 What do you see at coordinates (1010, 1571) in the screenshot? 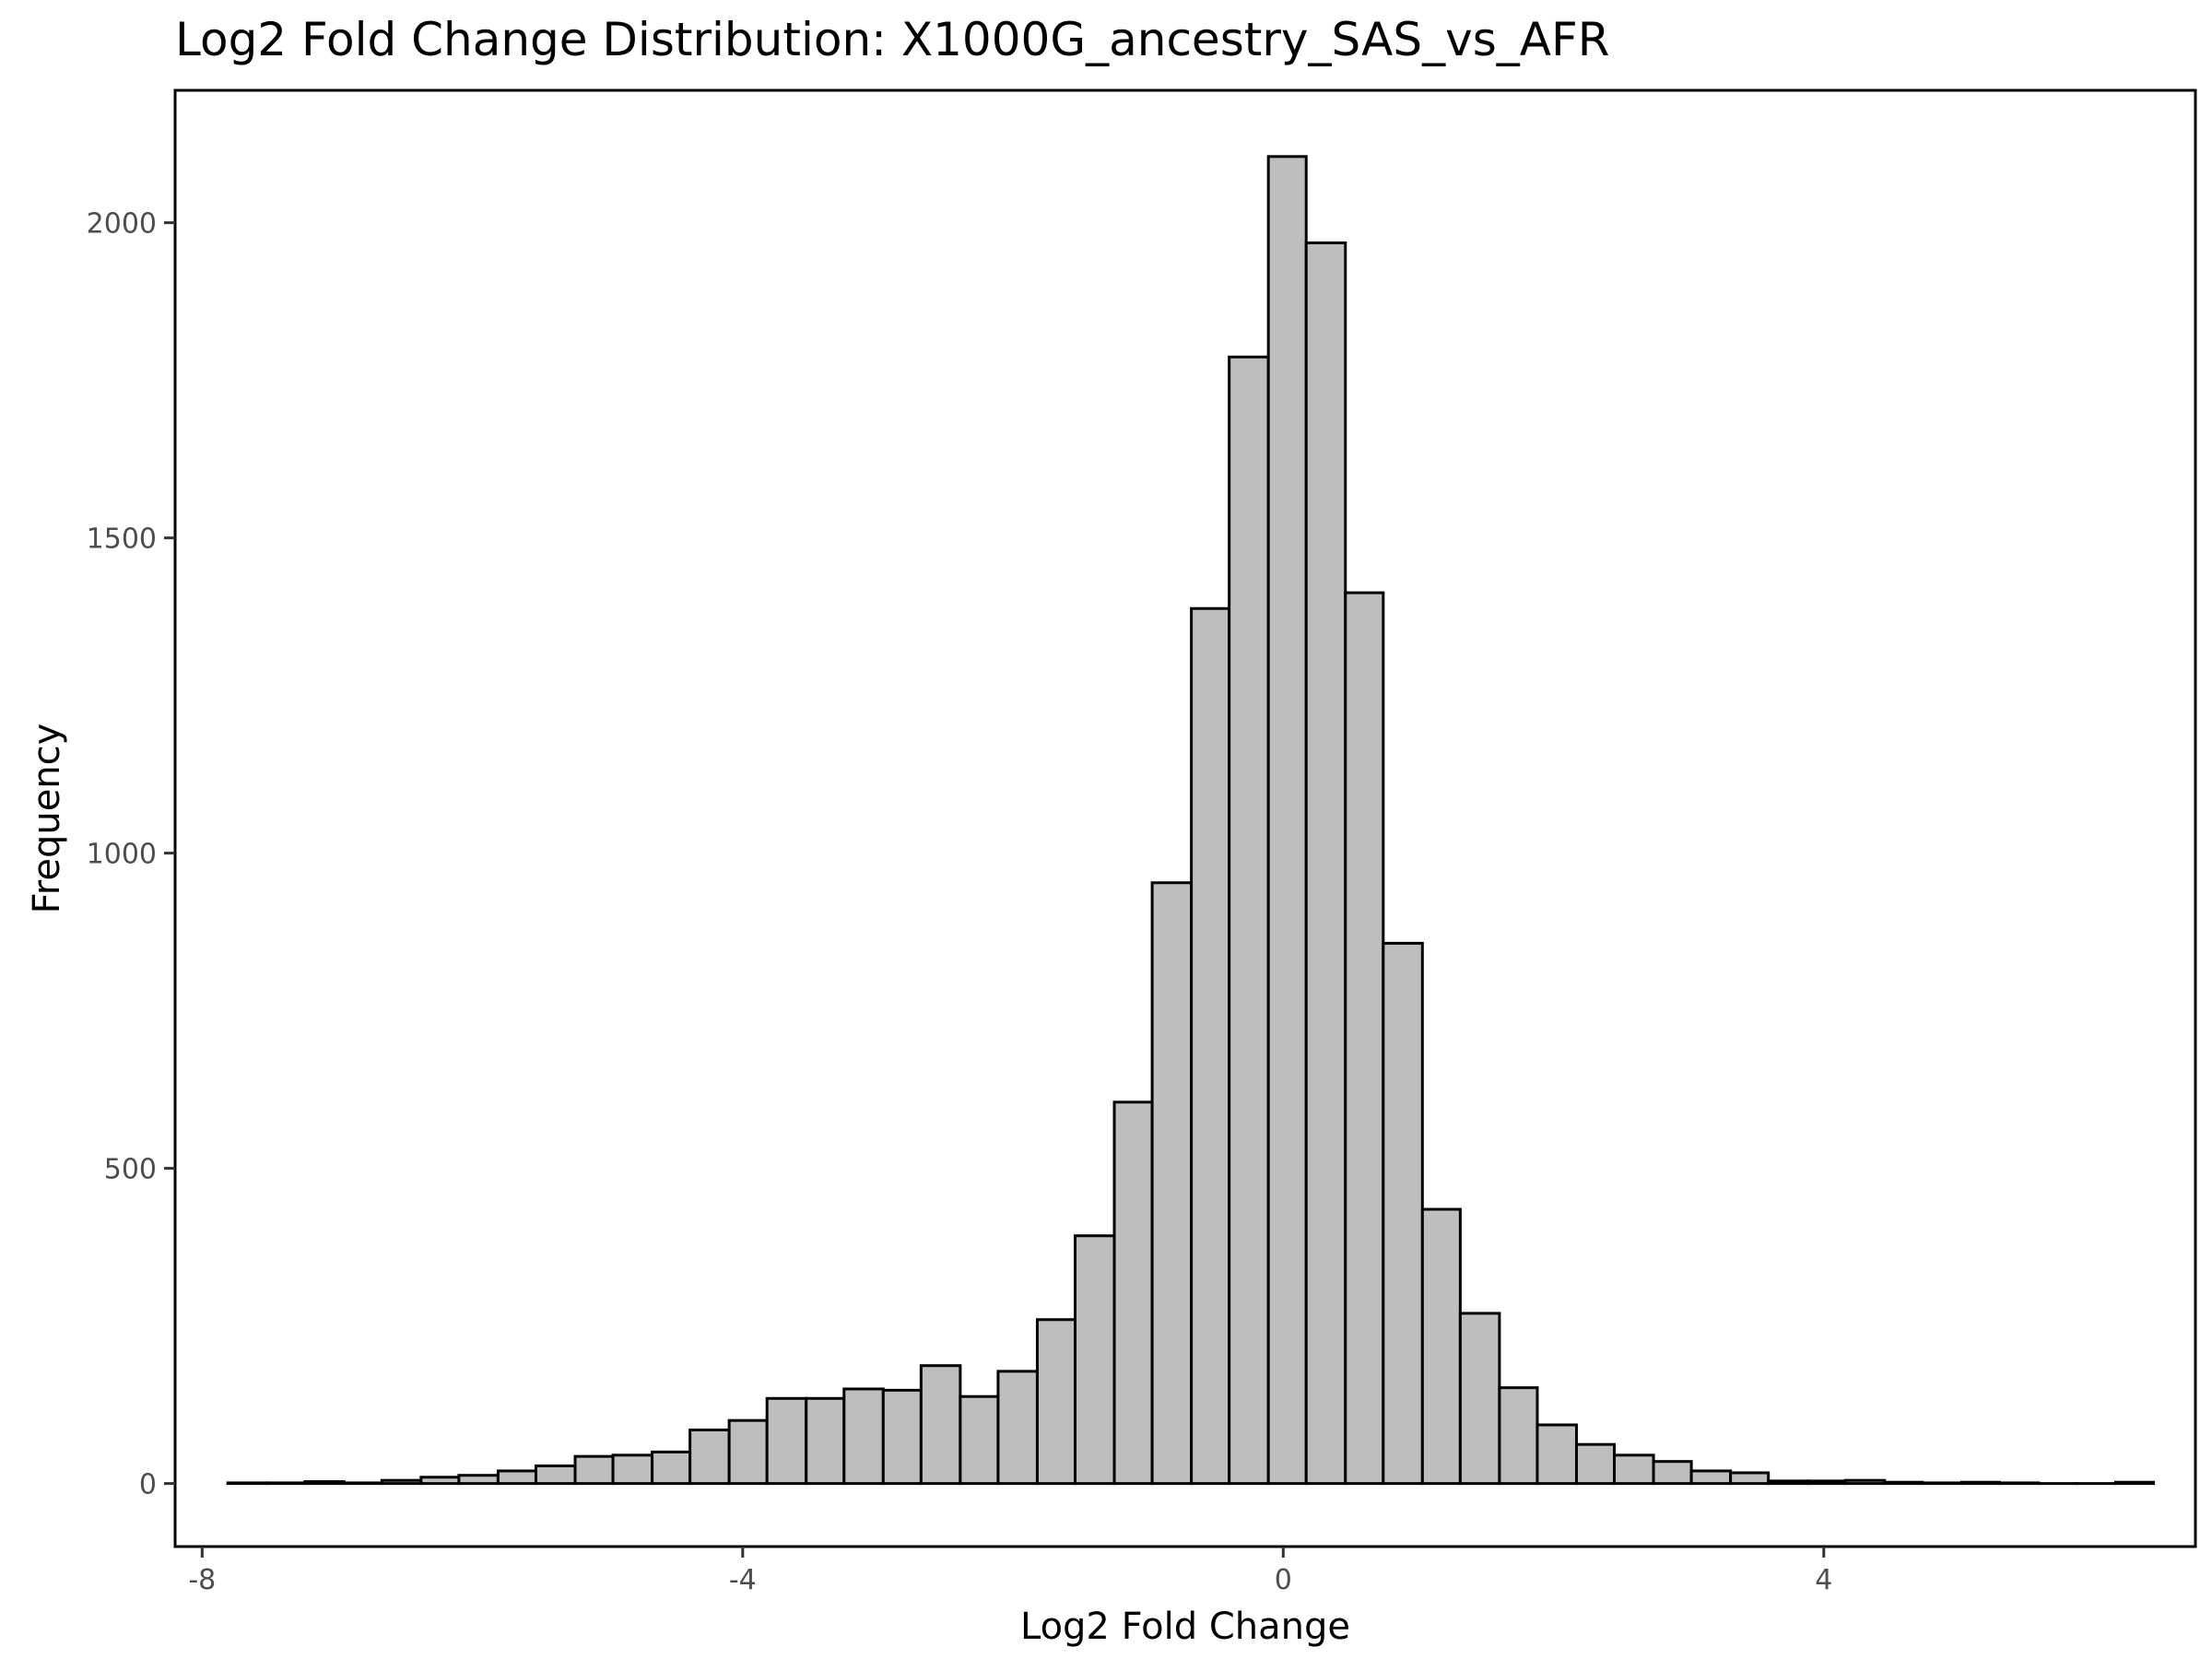
I see `x-axis: -8 -4 0 4` at bounding box center [1010, 1571].